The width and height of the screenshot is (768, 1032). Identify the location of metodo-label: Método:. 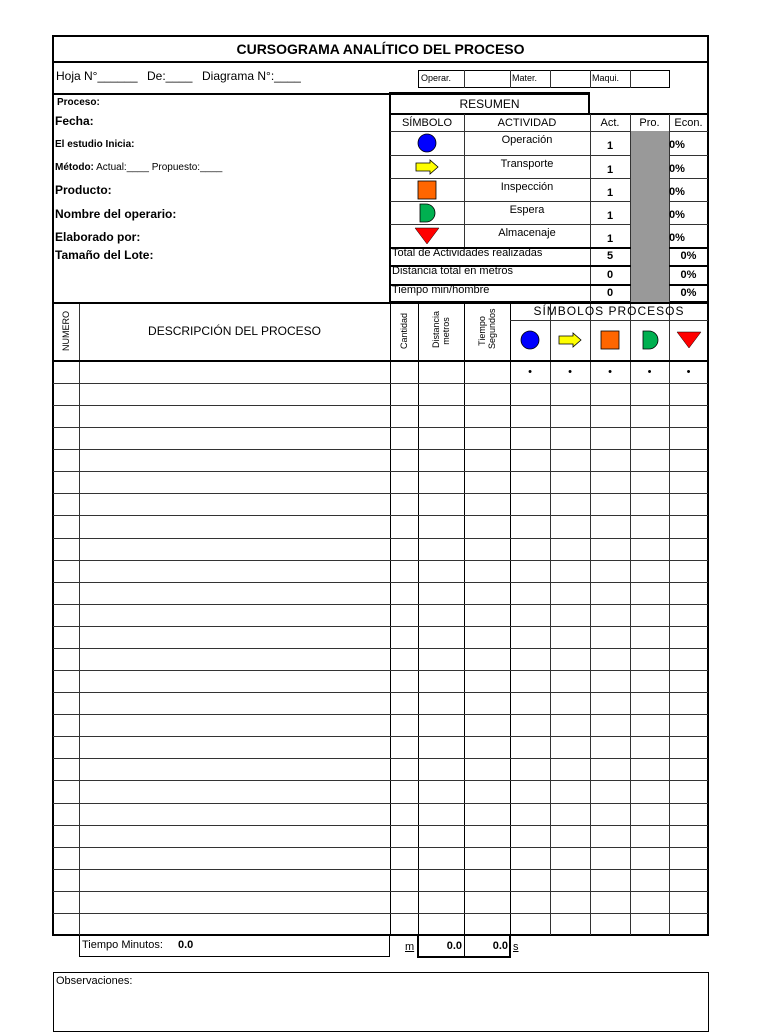
(74, 167).